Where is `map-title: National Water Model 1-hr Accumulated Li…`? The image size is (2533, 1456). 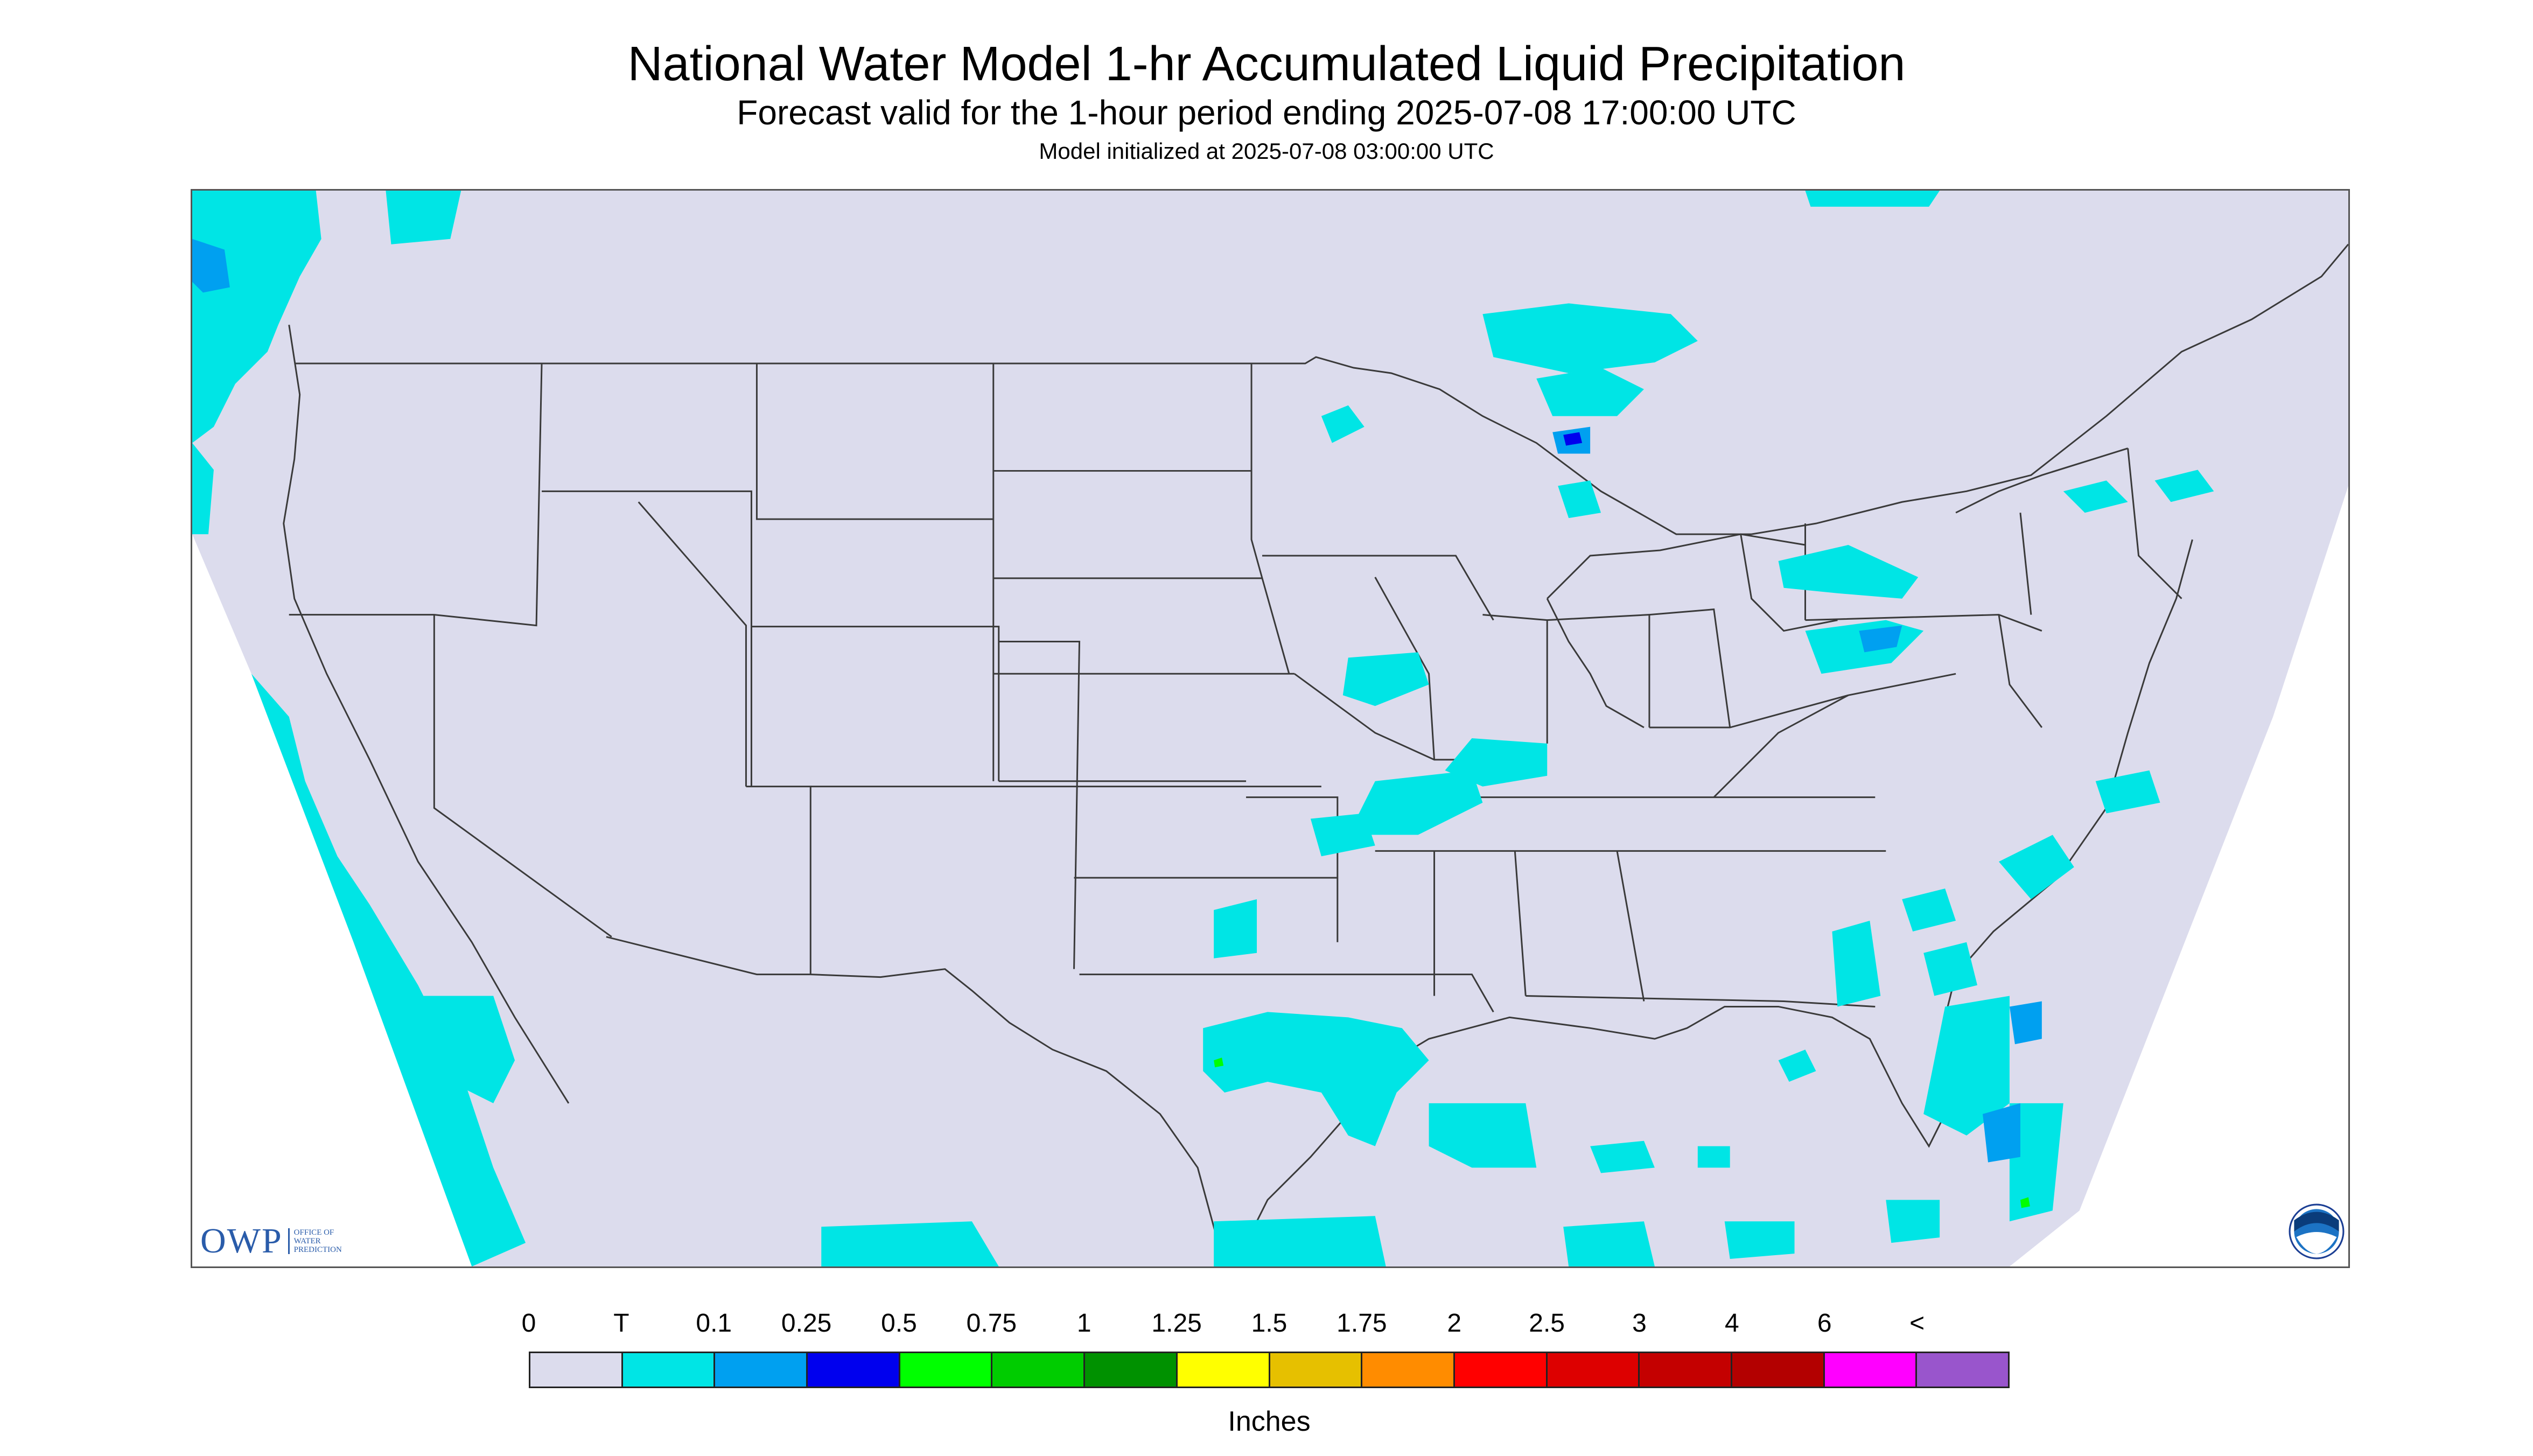
map-title: National Water Model 1-hr Accumulated Li… is located at coordinates (1266, 64).